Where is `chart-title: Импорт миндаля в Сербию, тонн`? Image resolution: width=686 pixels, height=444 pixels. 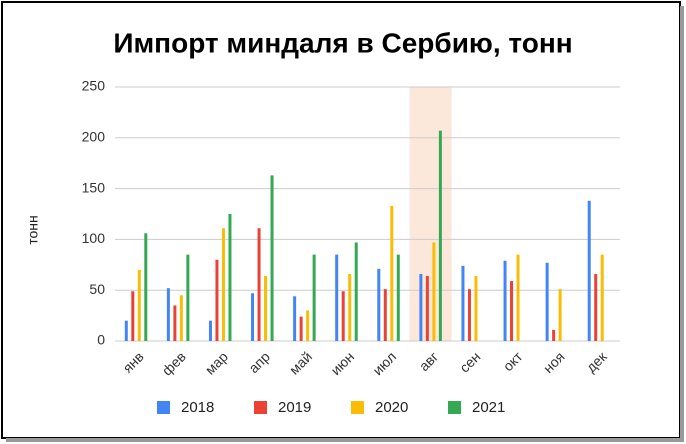
chart-title: Импорт миндаля в Сербию, тонн is located at coordinates (342, 42).